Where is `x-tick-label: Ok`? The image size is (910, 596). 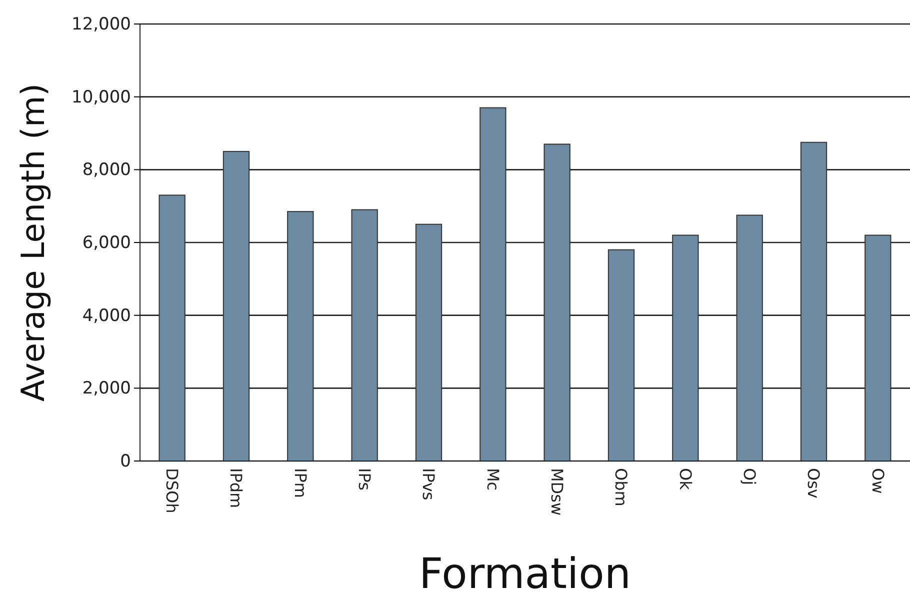
x-tick-label: Ok is located at coordinates (685, 479).